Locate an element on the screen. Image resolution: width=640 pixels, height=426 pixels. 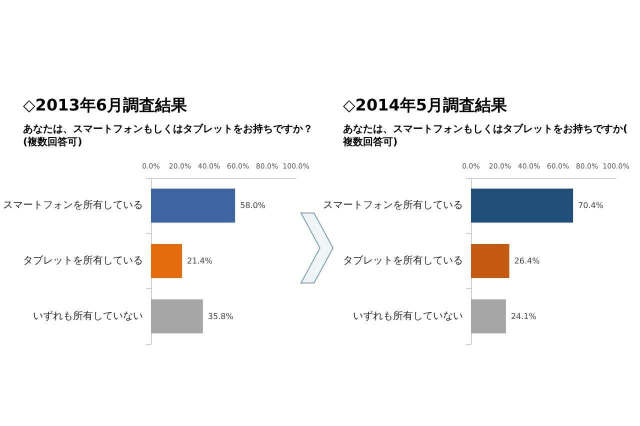
data-label: 21.4% is located at coordinates (200, 261).